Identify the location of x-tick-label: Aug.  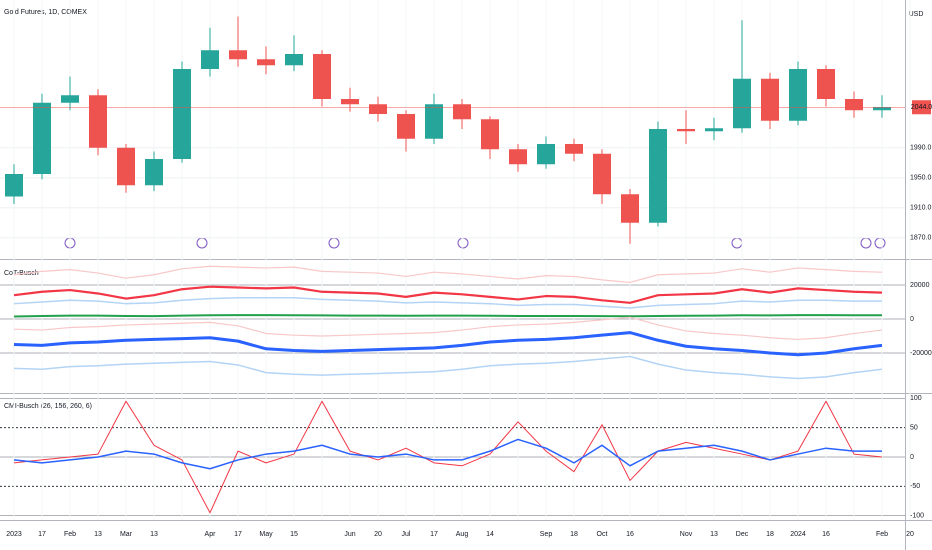
(462, 534).